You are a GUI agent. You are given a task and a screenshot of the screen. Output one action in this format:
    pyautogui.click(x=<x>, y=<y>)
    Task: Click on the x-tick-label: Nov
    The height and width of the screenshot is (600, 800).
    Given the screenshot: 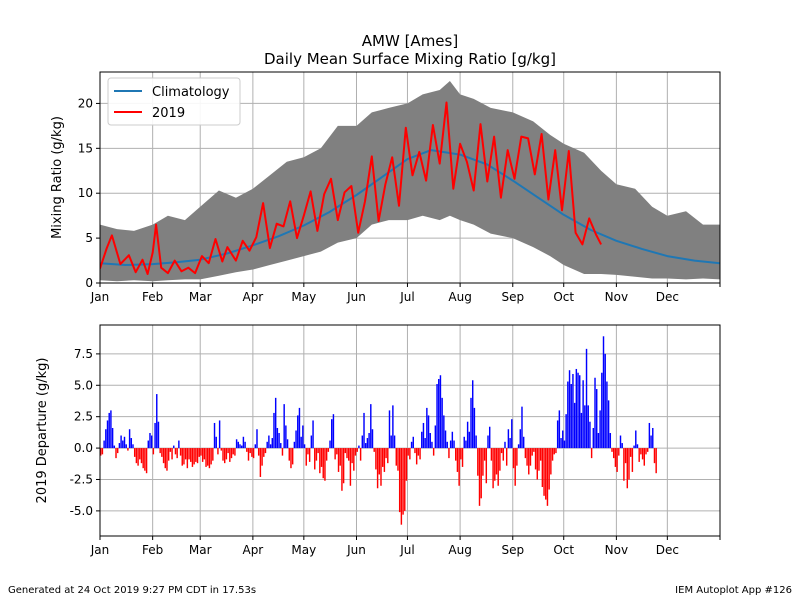 What is the action you would take?
    pyautogui.click(x=616, y=550)
    